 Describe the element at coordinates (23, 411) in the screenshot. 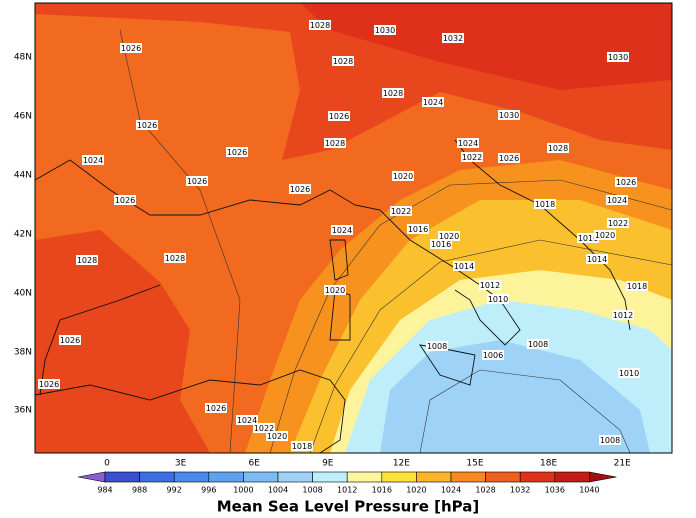

I see `lat-label: 36N` at that location.